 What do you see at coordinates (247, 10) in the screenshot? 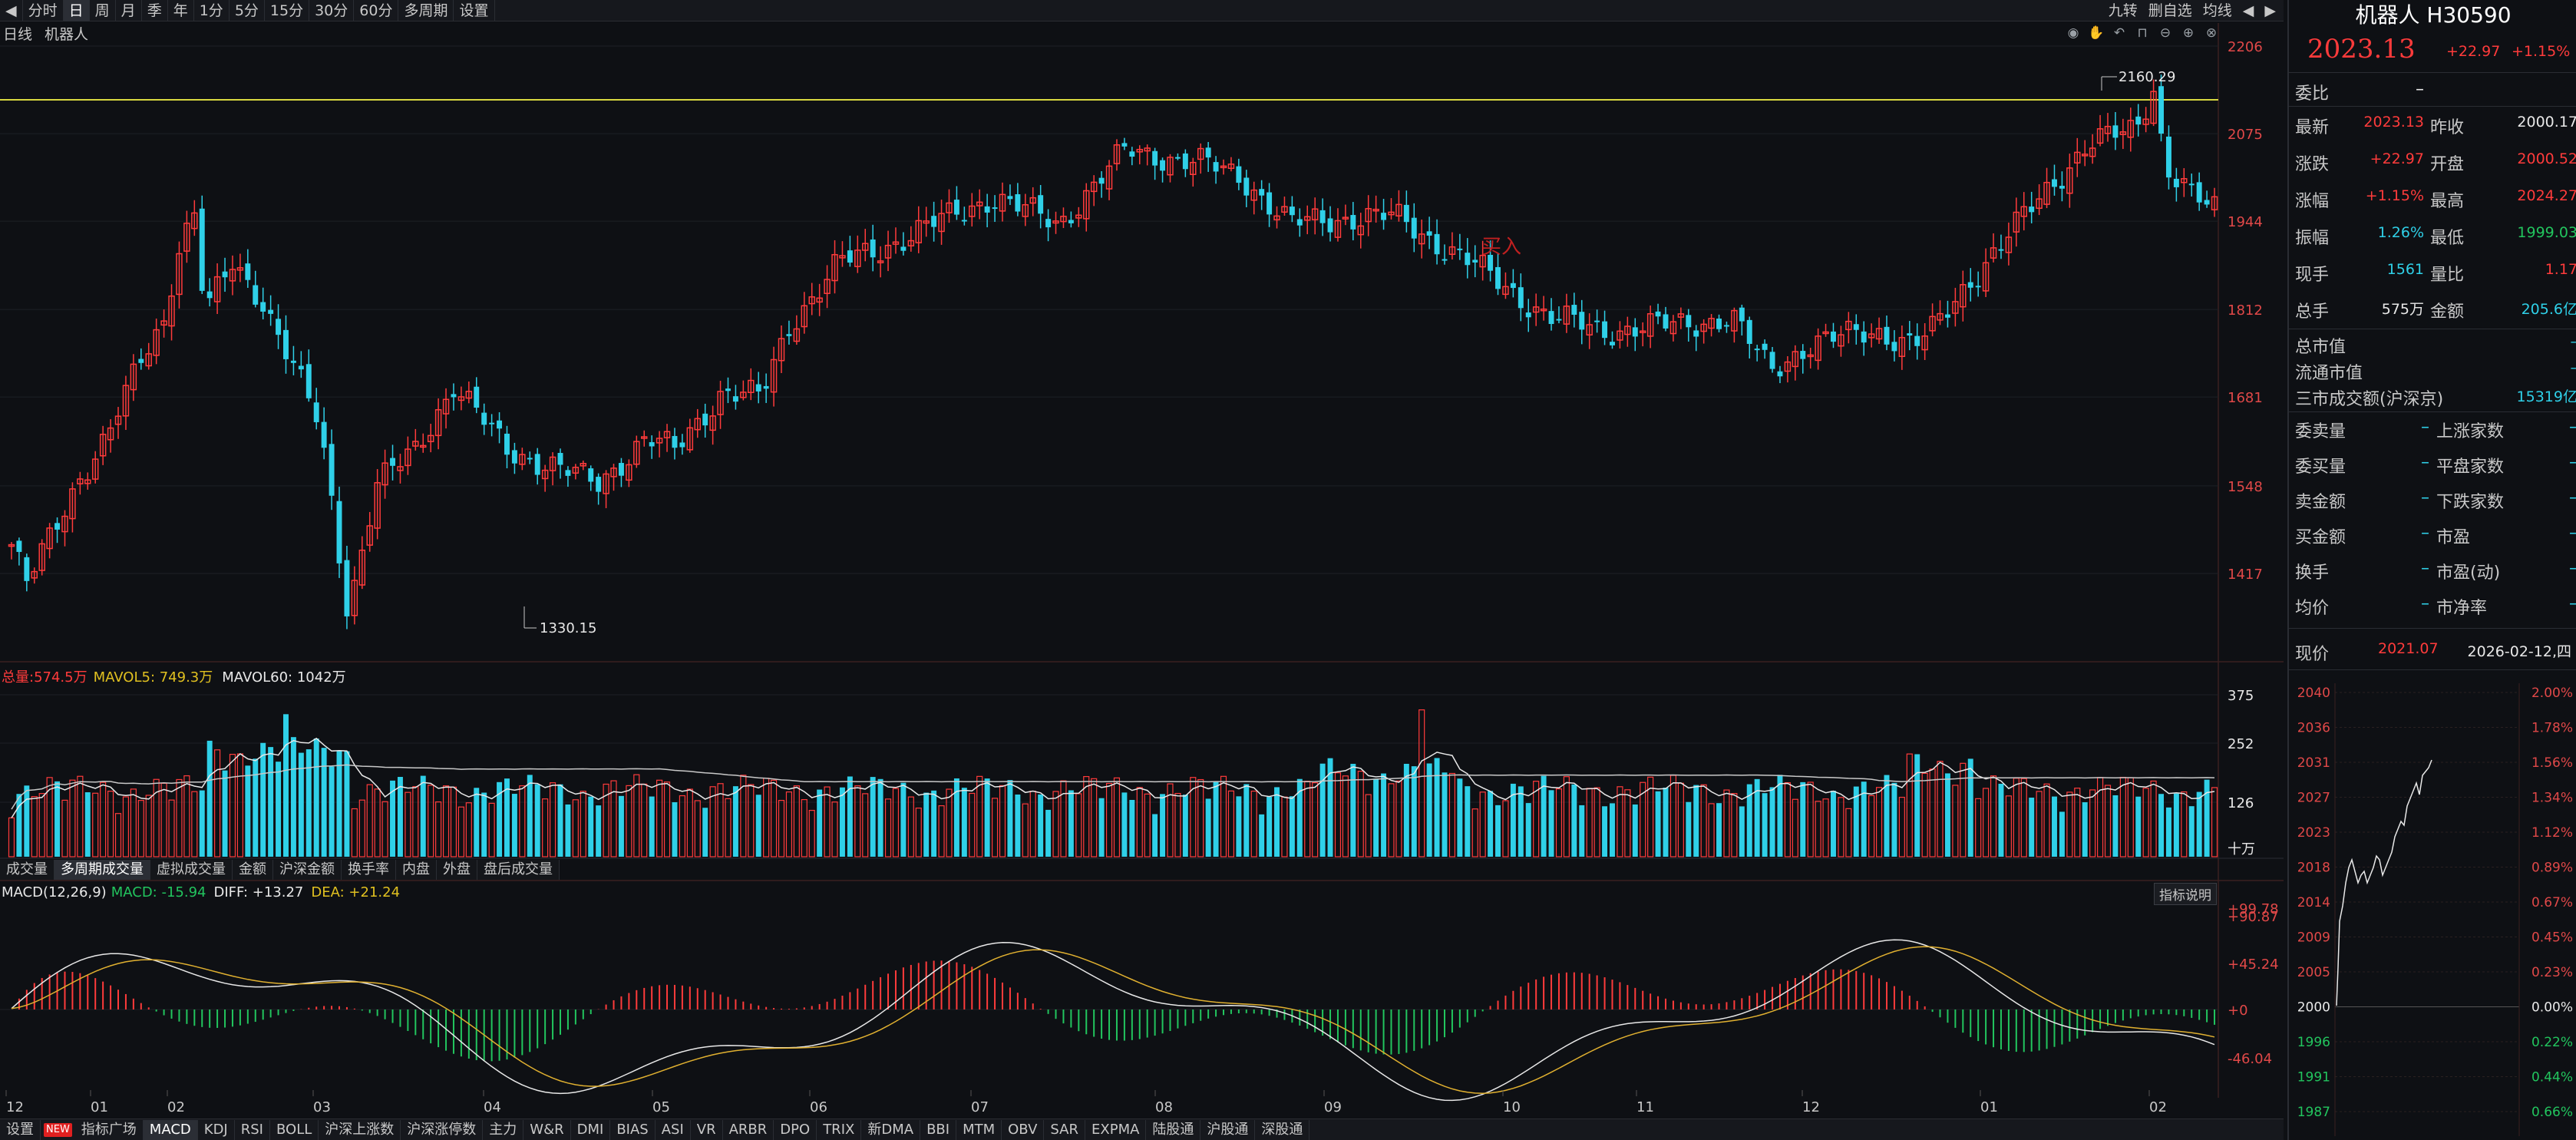
I see `period-tab-5min: 5分` at bounding box center [247, 10].